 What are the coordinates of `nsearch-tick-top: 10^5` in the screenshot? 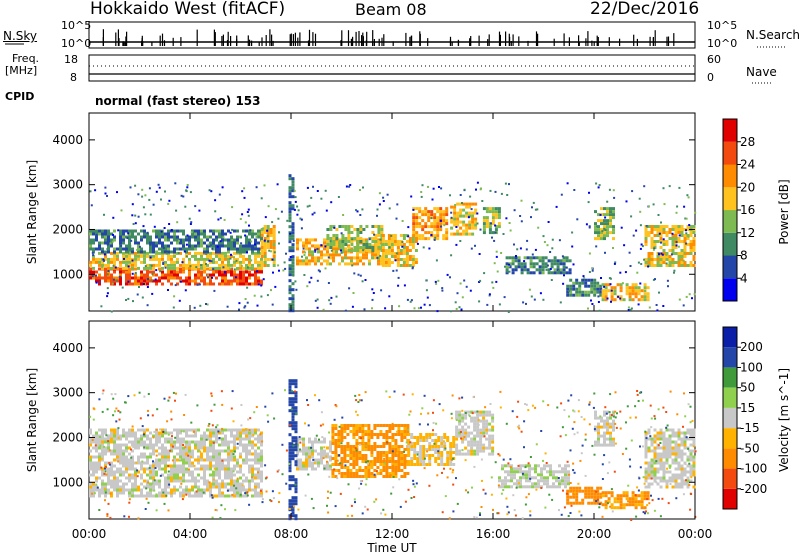 It's located at (722, 25).